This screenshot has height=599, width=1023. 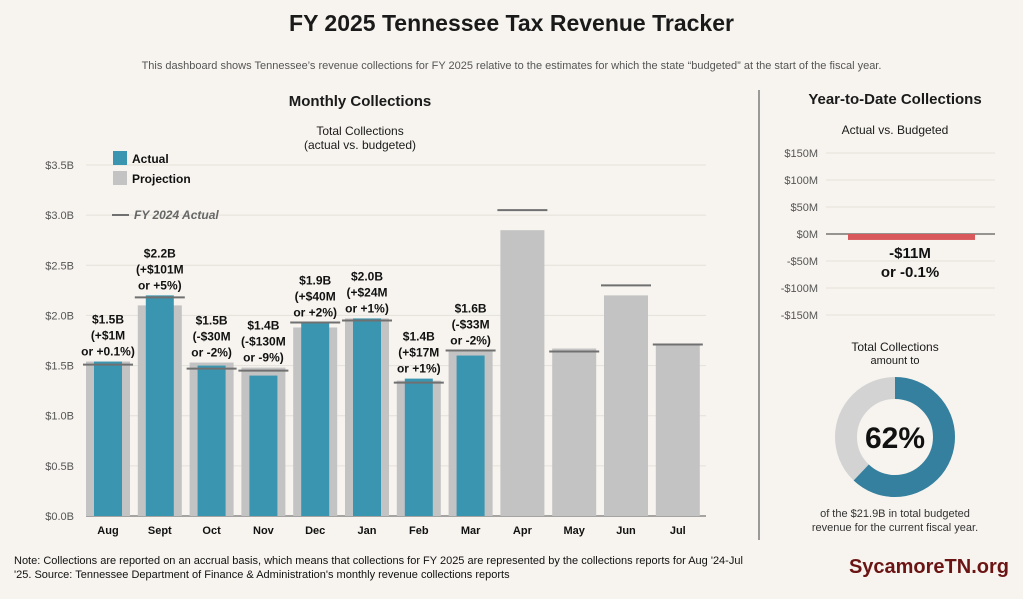 I want to click on donut-center-label: 62%, so click(x=895, y=438).